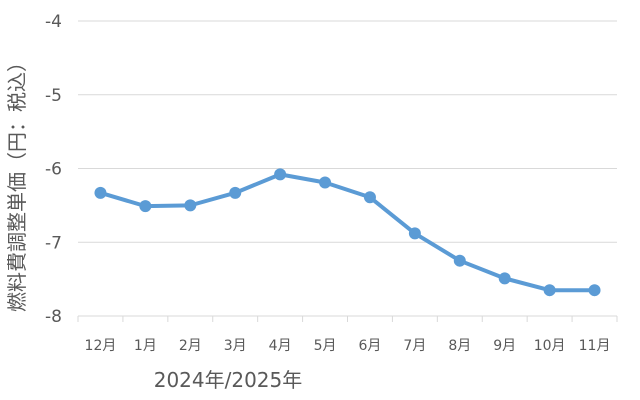 The image size is (640, 400). I want to click on x-tick-label: 11月, so click(595, 346).